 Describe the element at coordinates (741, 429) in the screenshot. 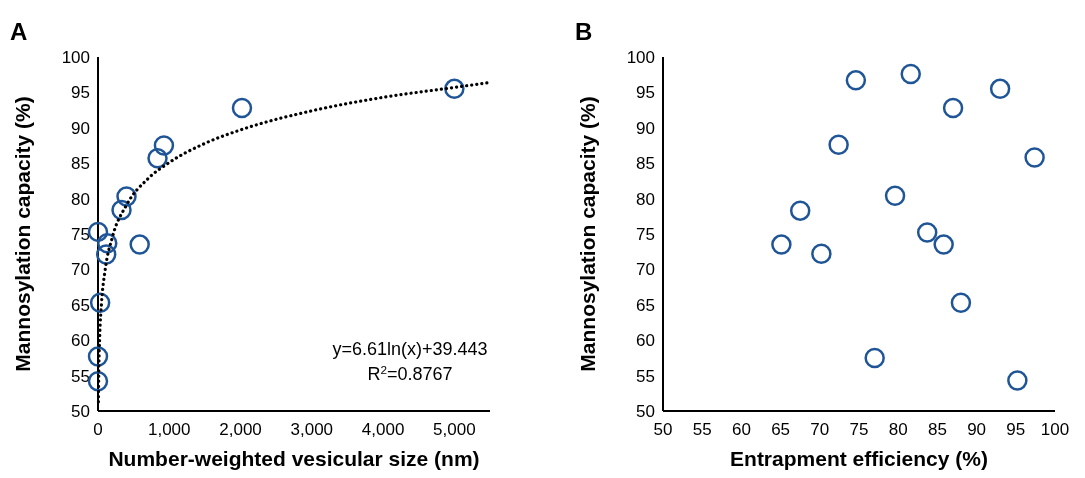

I see `x-tick-label: 60` at that location.